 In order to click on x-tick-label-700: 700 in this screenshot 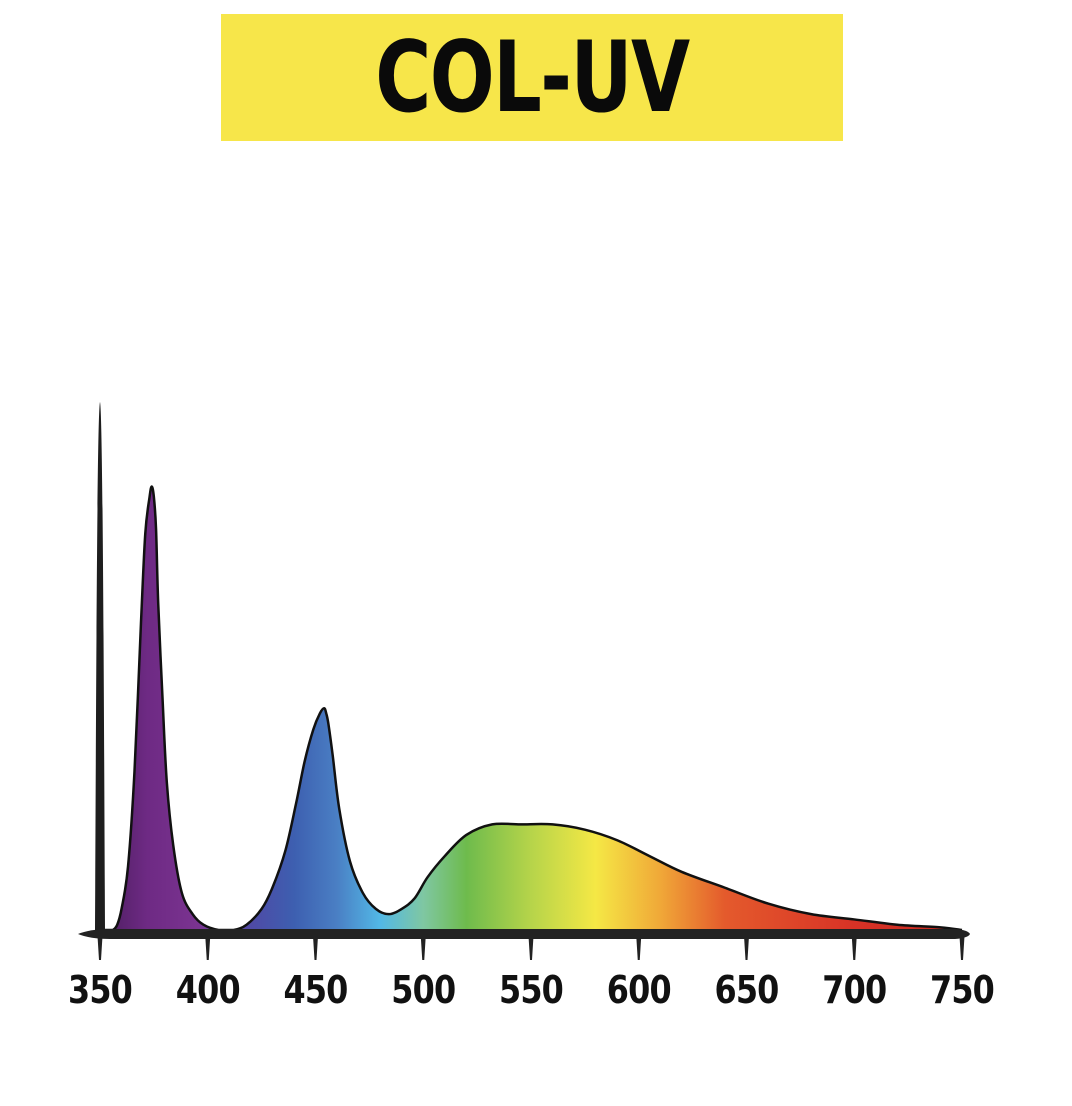, I will do `click(854, 990)`.